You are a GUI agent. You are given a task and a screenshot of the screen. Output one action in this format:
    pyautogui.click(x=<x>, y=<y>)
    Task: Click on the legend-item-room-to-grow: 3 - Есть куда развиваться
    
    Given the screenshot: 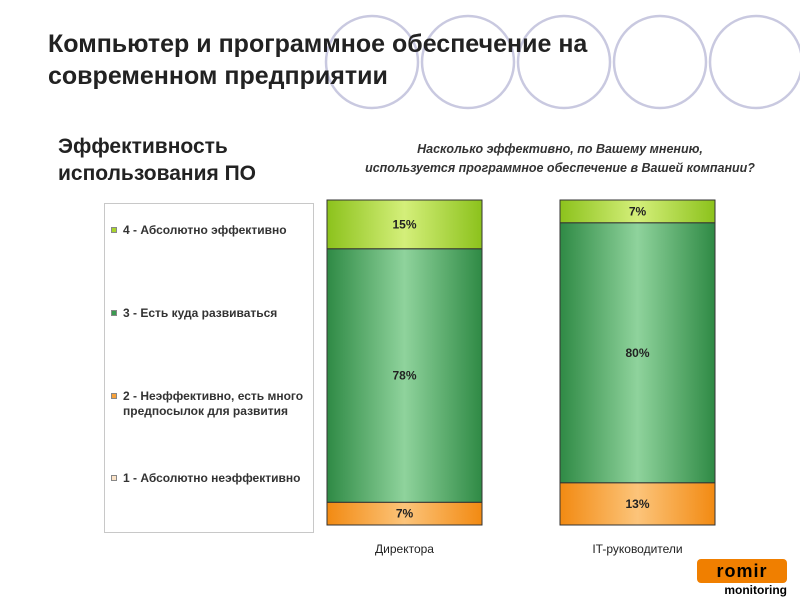 What is the action you would take?
    pyautogui.click(x=211, y=313)
    